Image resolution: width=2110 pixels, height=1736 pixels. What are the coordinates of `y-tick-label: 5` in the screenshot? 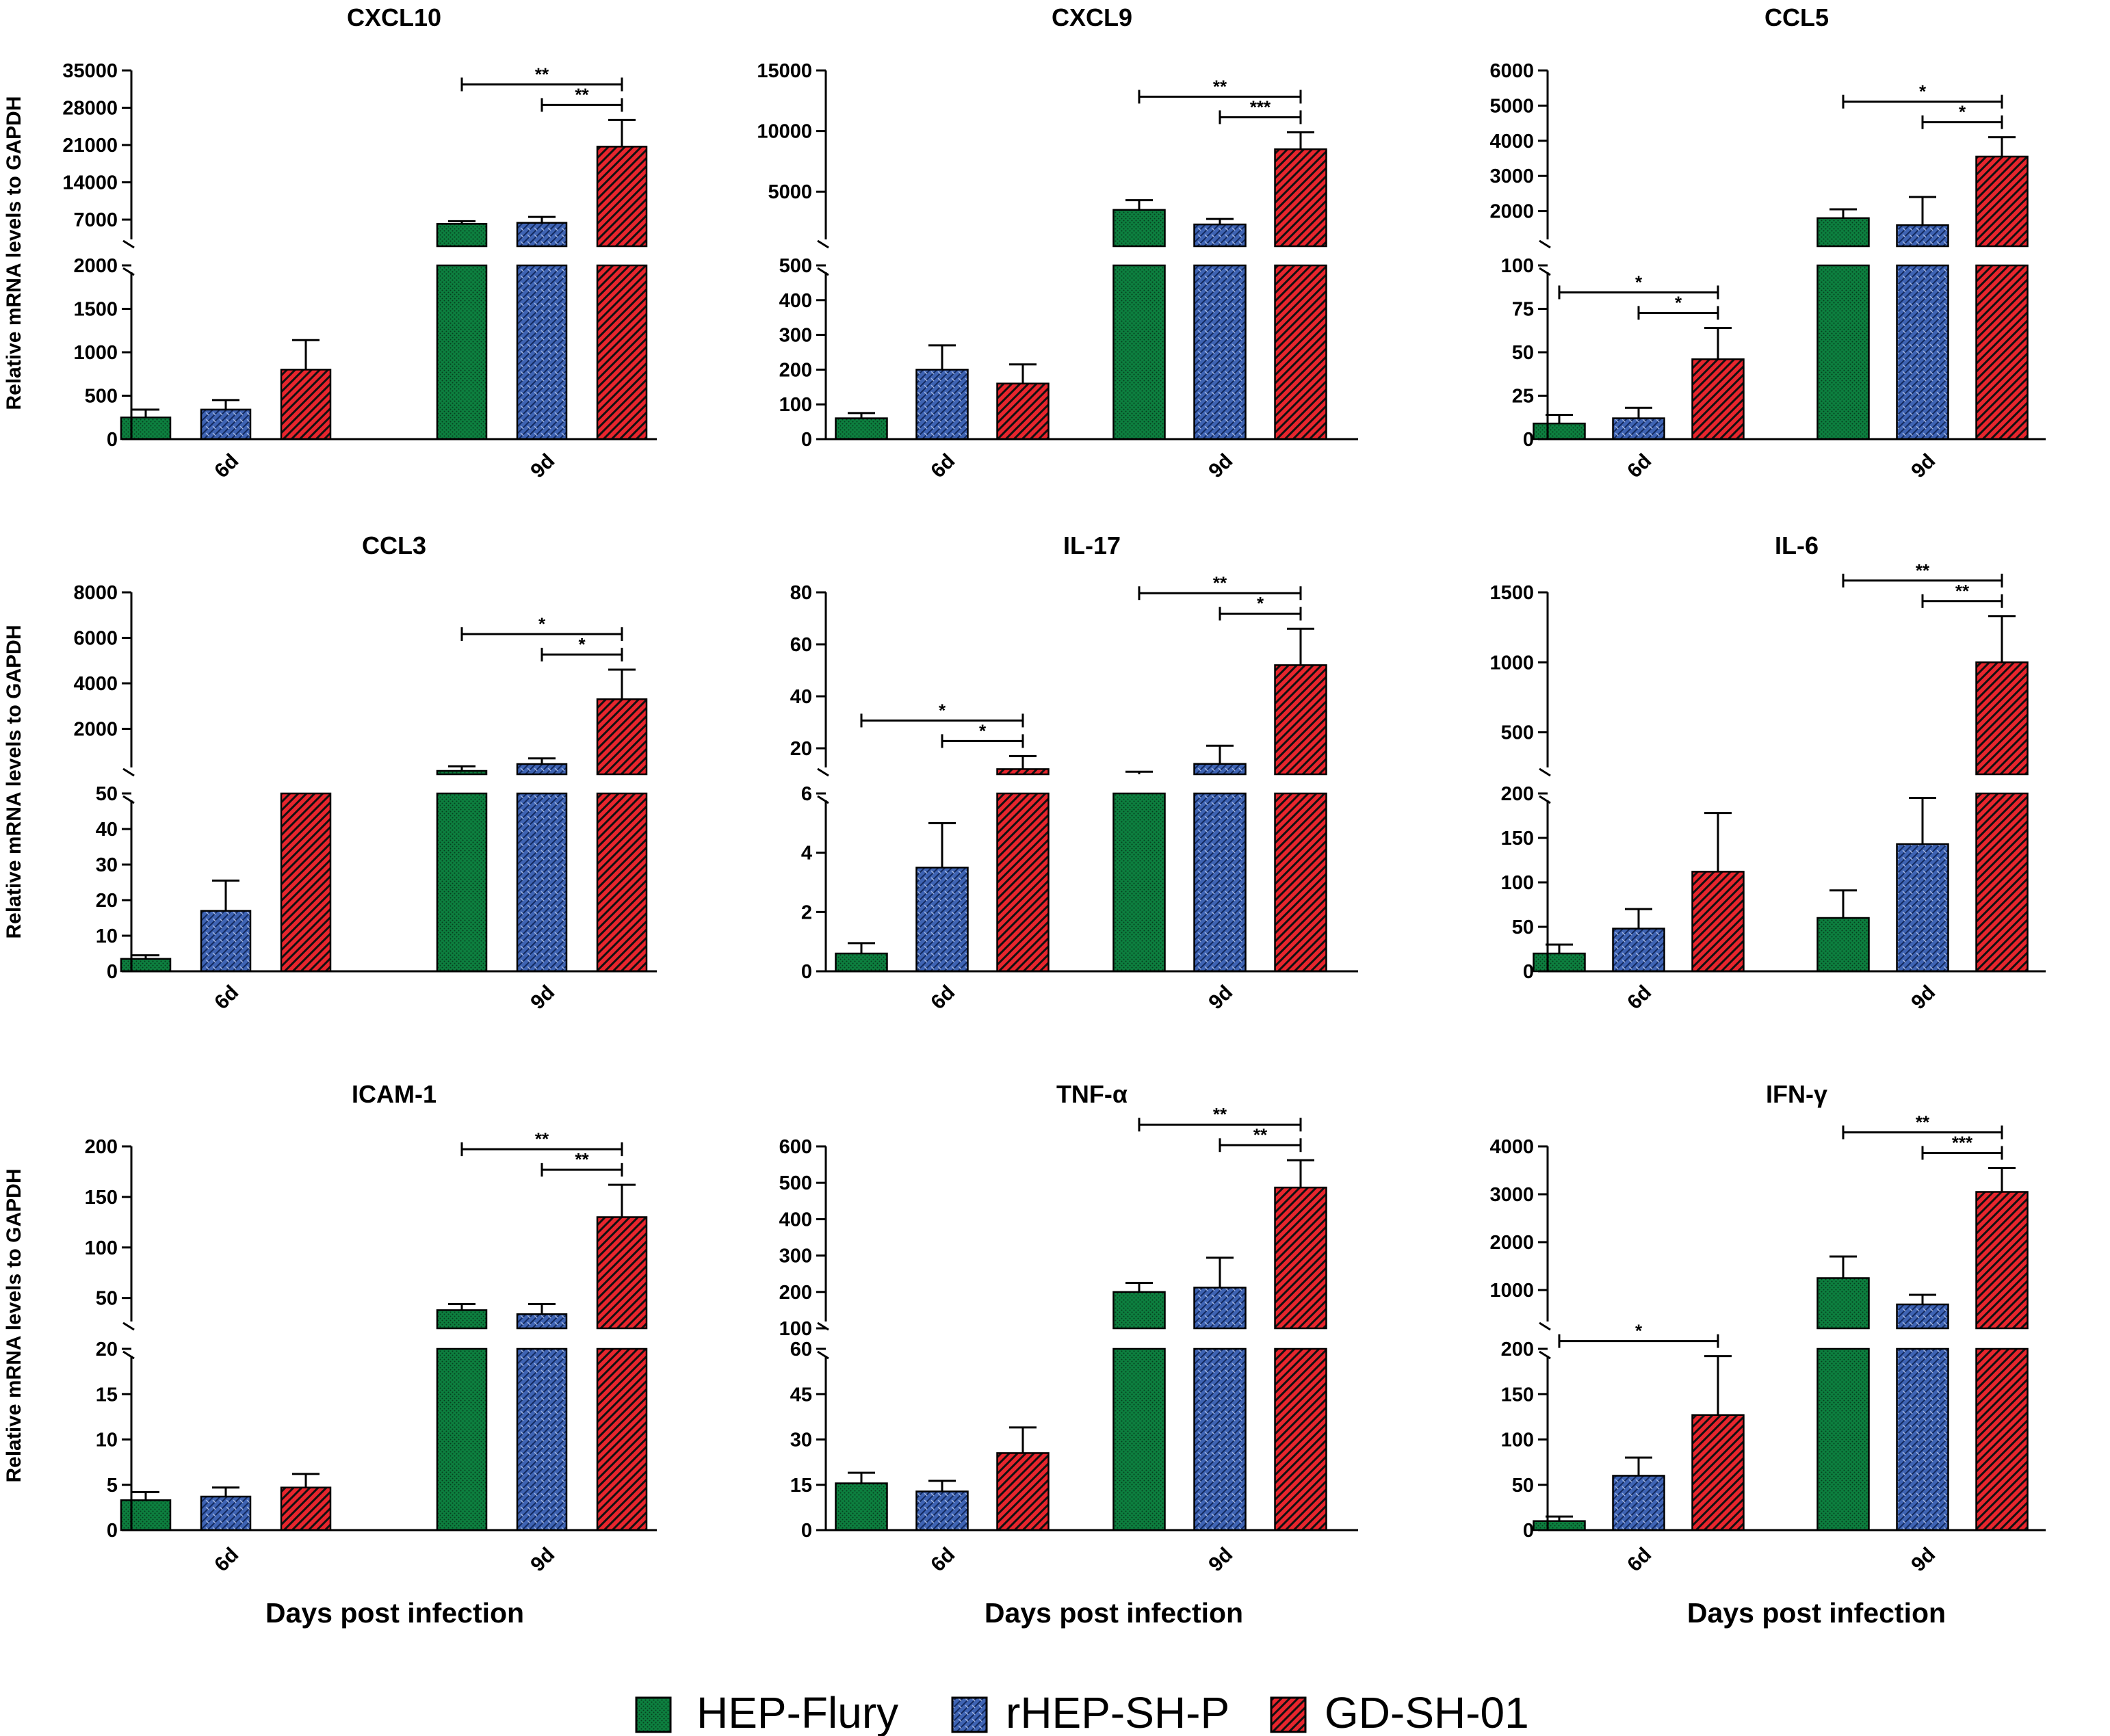 It's located at (112, 1486).